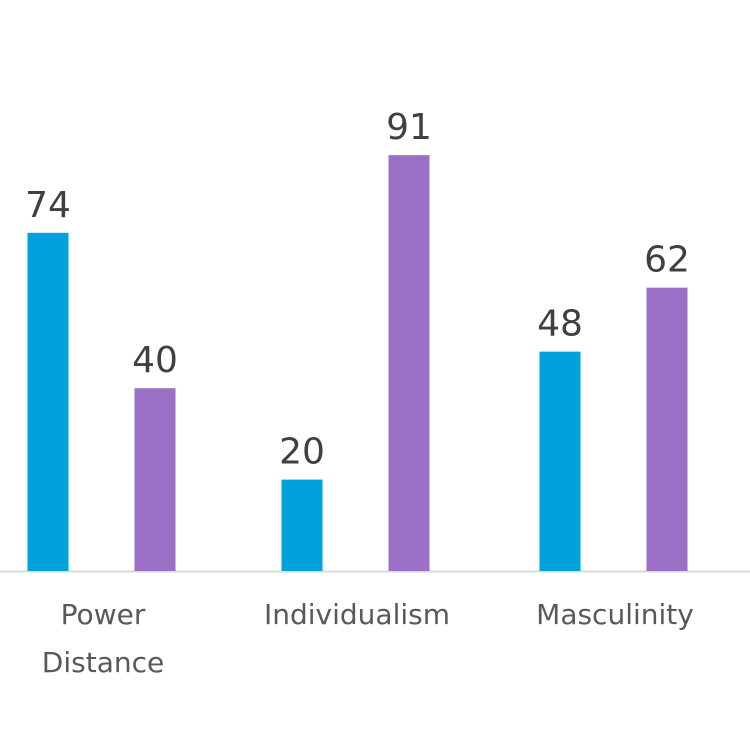 The width and height of the screenshot is (750, 750). What do you see at coordinates (409, 127) in the screenshot?
I see `data-label: 91` at bounding box center [409, 127].